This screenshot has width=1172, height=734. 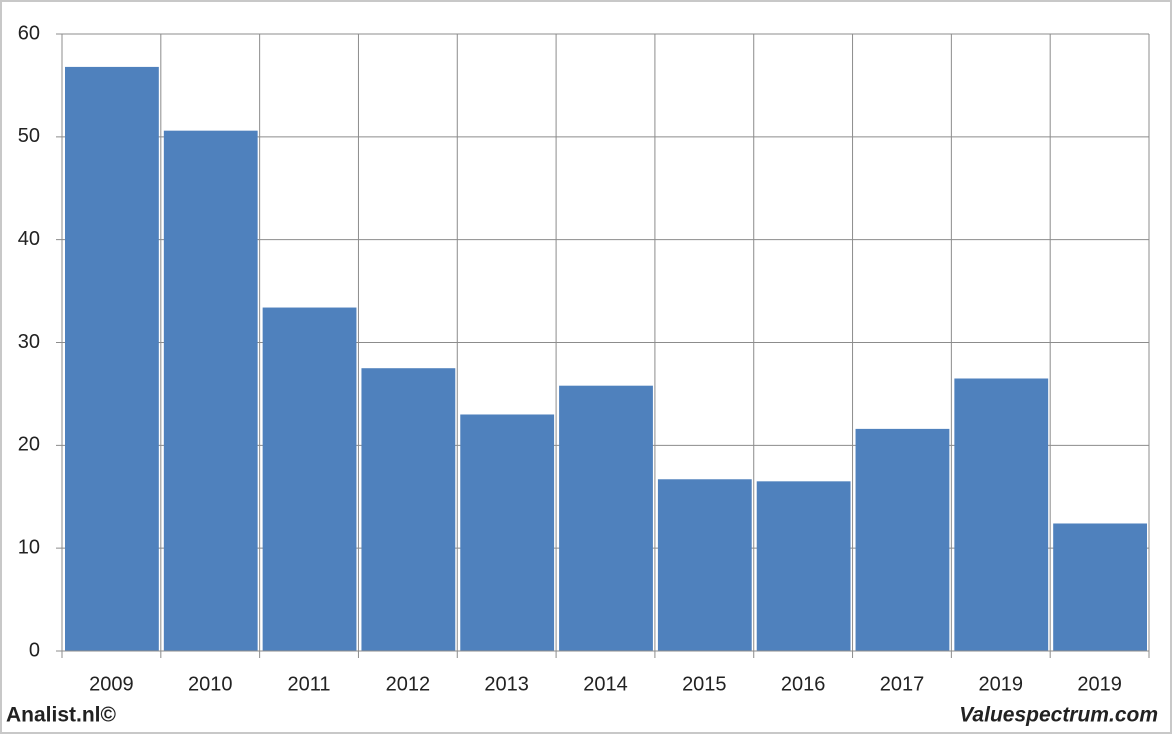 What do you see at coordinates (61, 715) in the screenshot?
I see `footer-left: Analist.nl©` at bounding box center [61, 715].